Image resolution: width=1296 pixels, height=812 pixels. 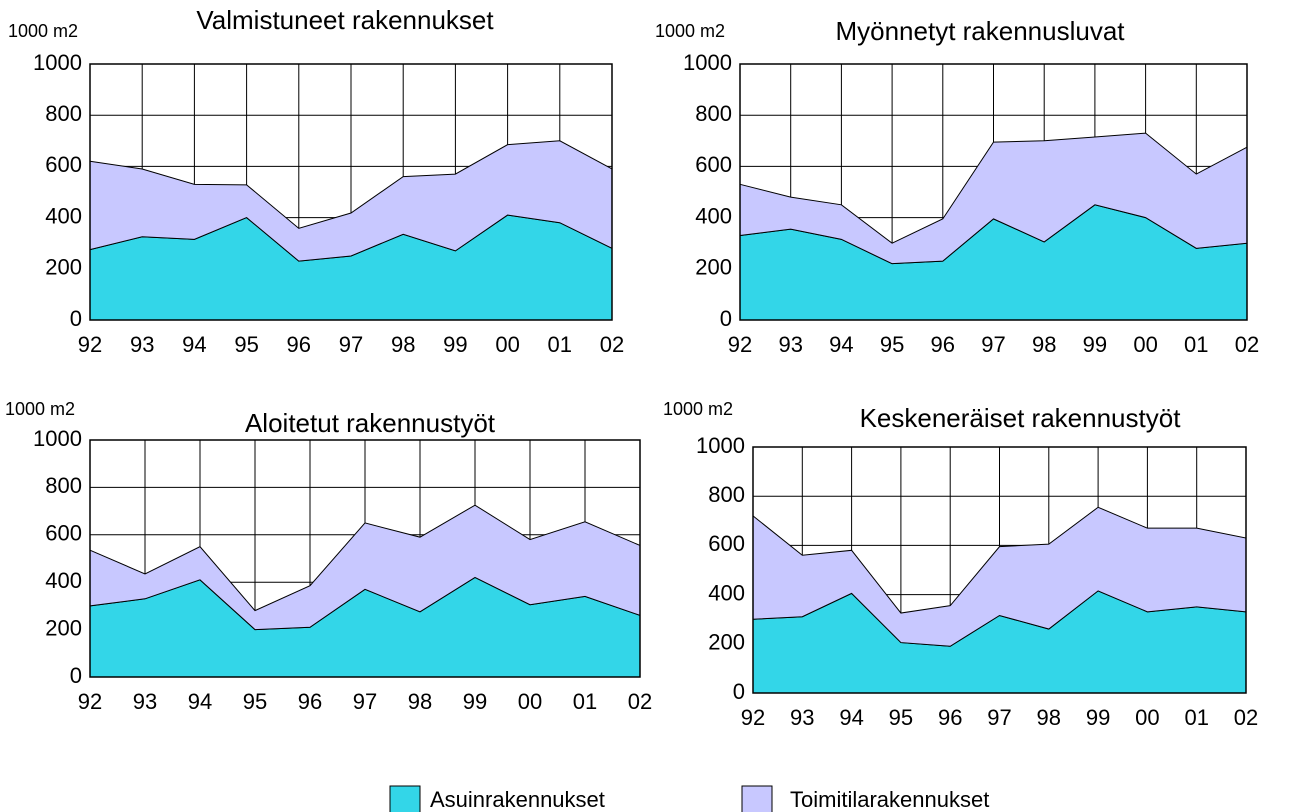 I want to click on chart-title: Aloitetut rakennustyöt, so click(x=370, y=423).